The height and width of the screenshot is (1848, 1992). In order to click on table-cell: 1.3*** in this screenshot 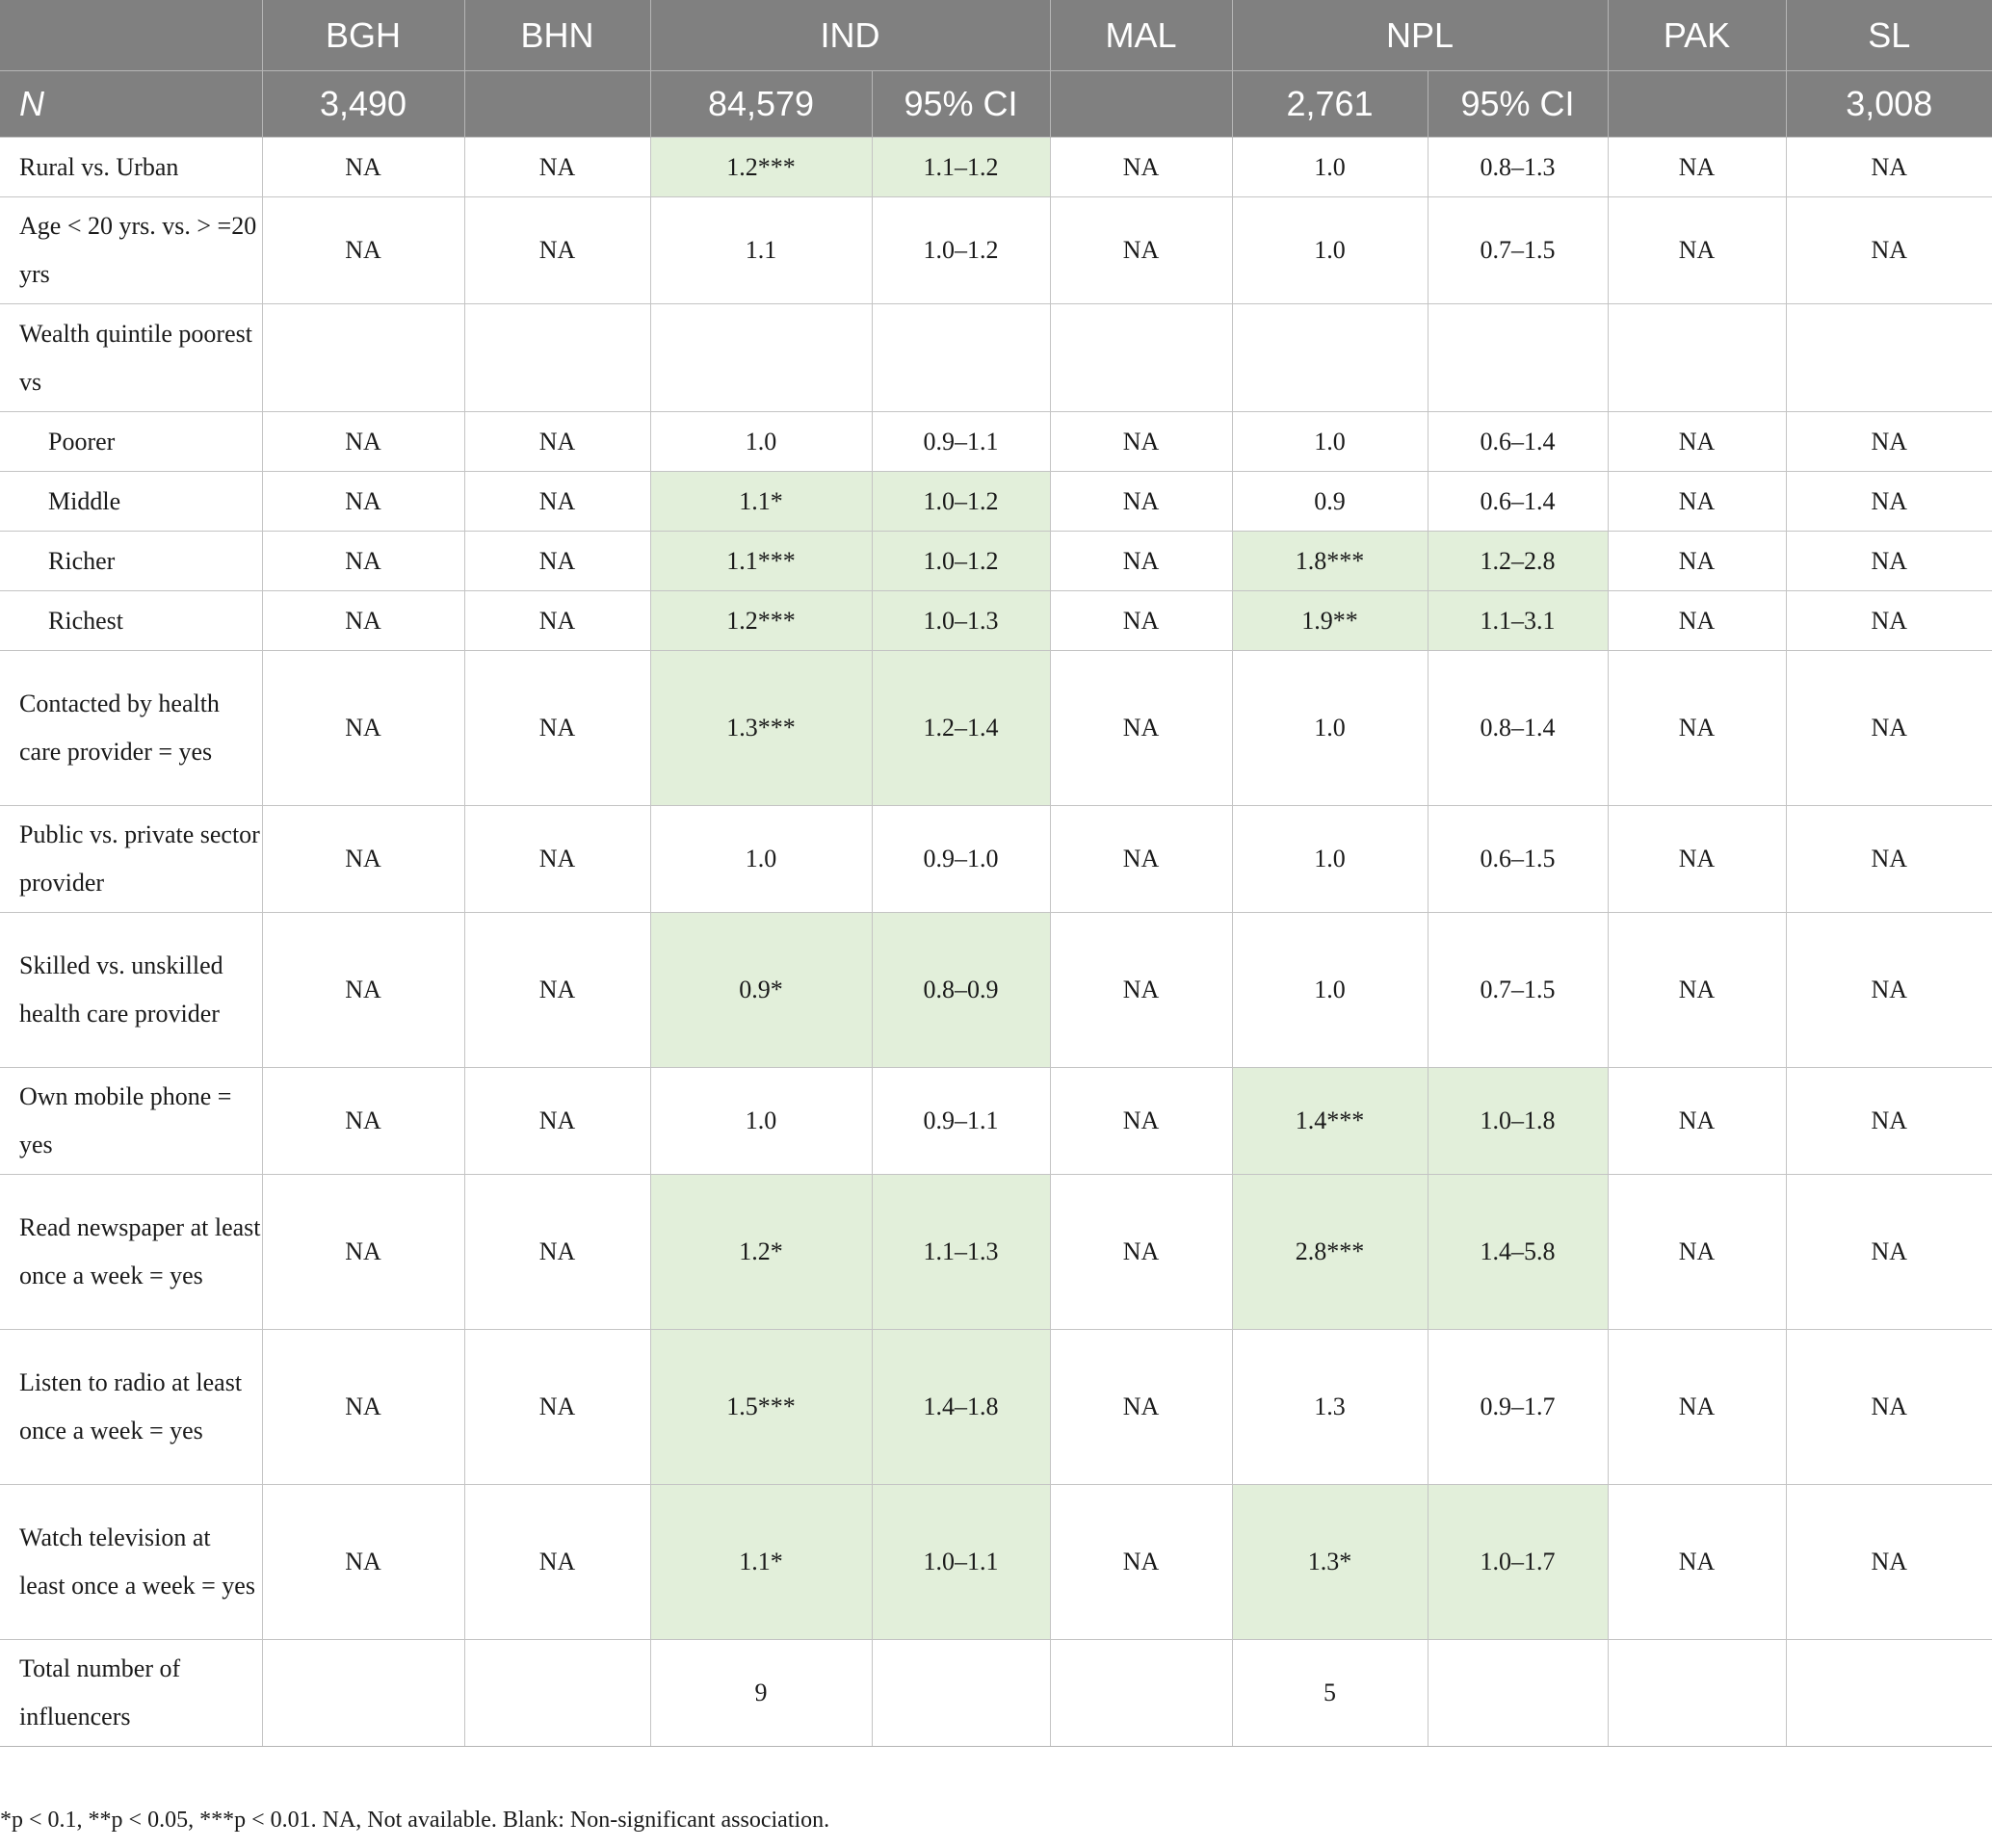, I will do `click(761, 728)`.